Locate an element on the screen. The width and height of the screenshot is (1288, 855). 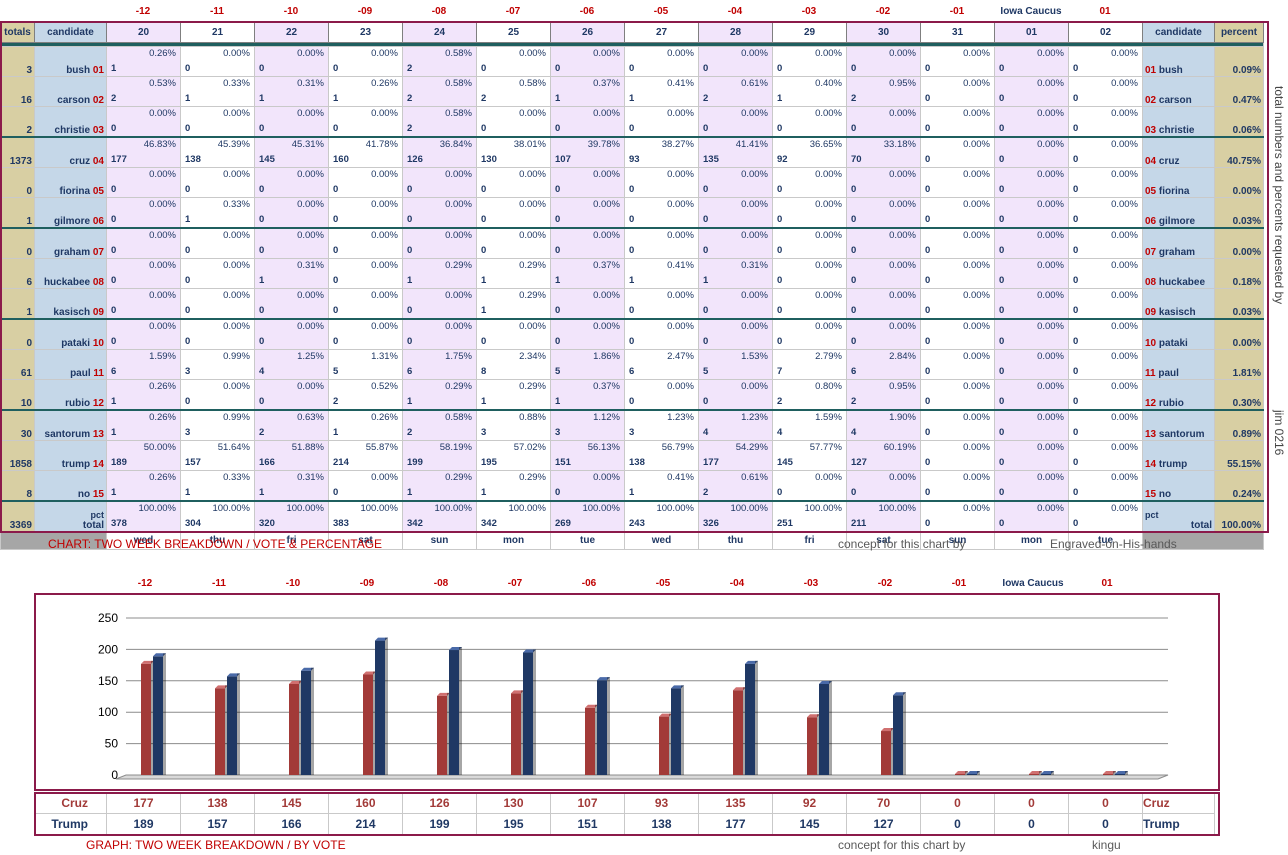
day-offset-label: -02 is located at coordinates (883, 11).